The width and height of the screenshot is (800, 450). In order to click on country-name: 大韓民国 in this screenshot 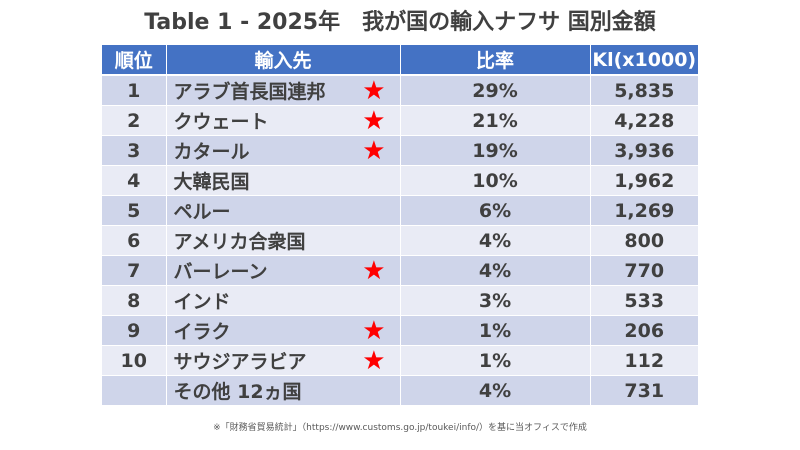, I will do `click(211, 182)`.